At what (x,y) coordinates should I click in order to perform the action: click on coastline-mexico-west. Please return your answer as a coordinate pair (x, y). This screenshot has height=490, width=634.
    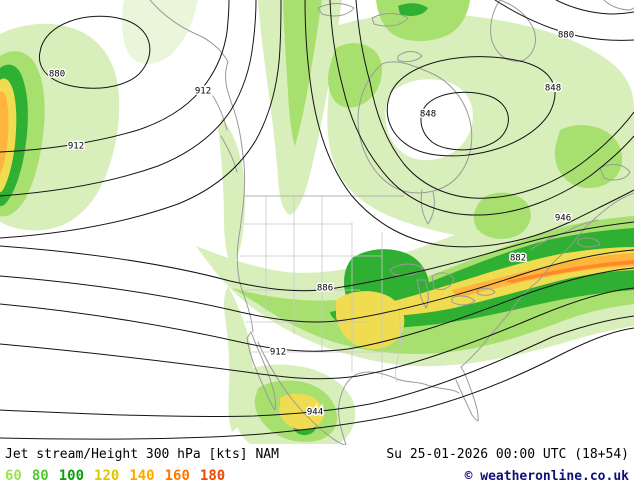
    Looking at the image, I should click on (302, 393).